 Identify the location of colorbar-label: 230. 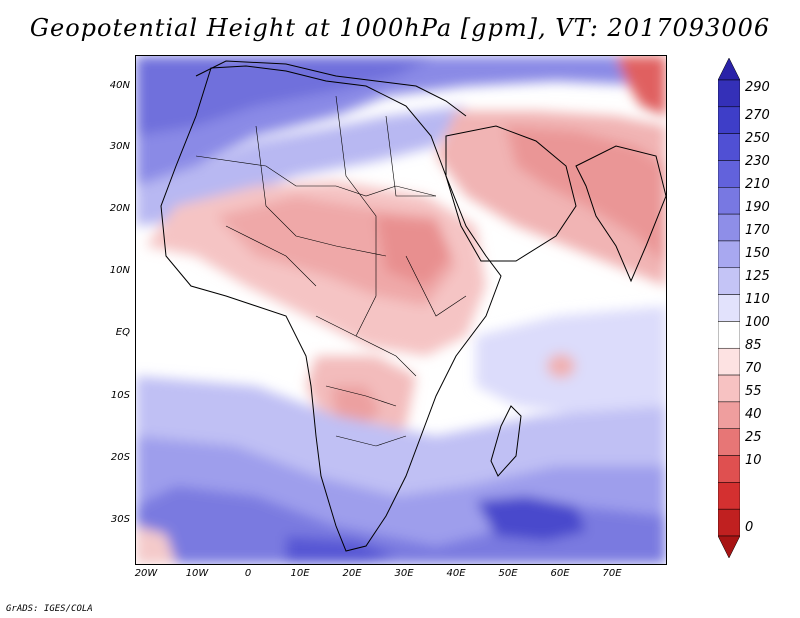
(757, 161).